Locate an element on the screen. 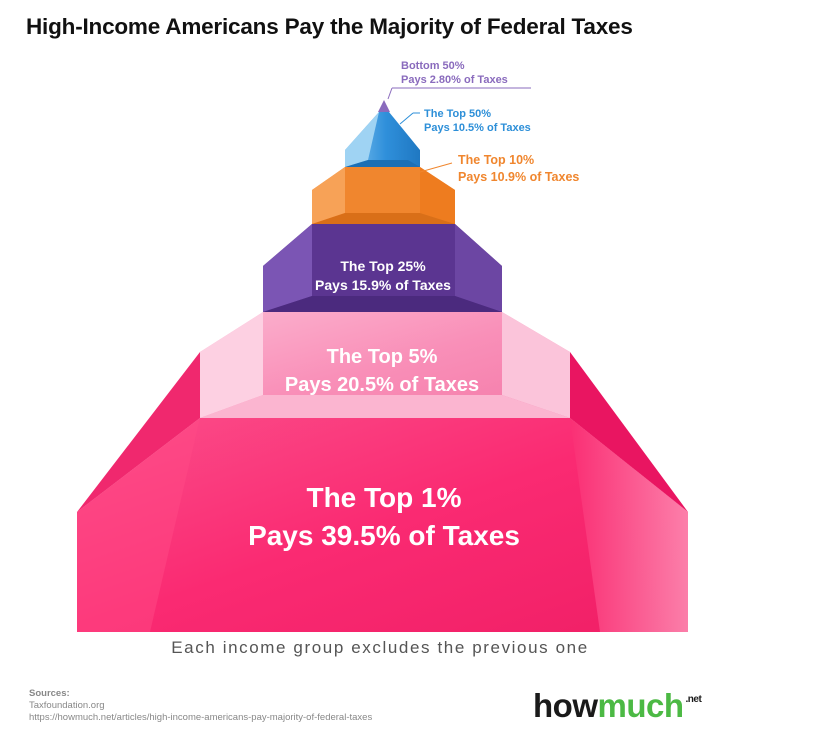 The width and height of the screenshot is (815, 733). label-top-1-line2: Pays 39.5% of Taxes is located at coordinates (384, 535).